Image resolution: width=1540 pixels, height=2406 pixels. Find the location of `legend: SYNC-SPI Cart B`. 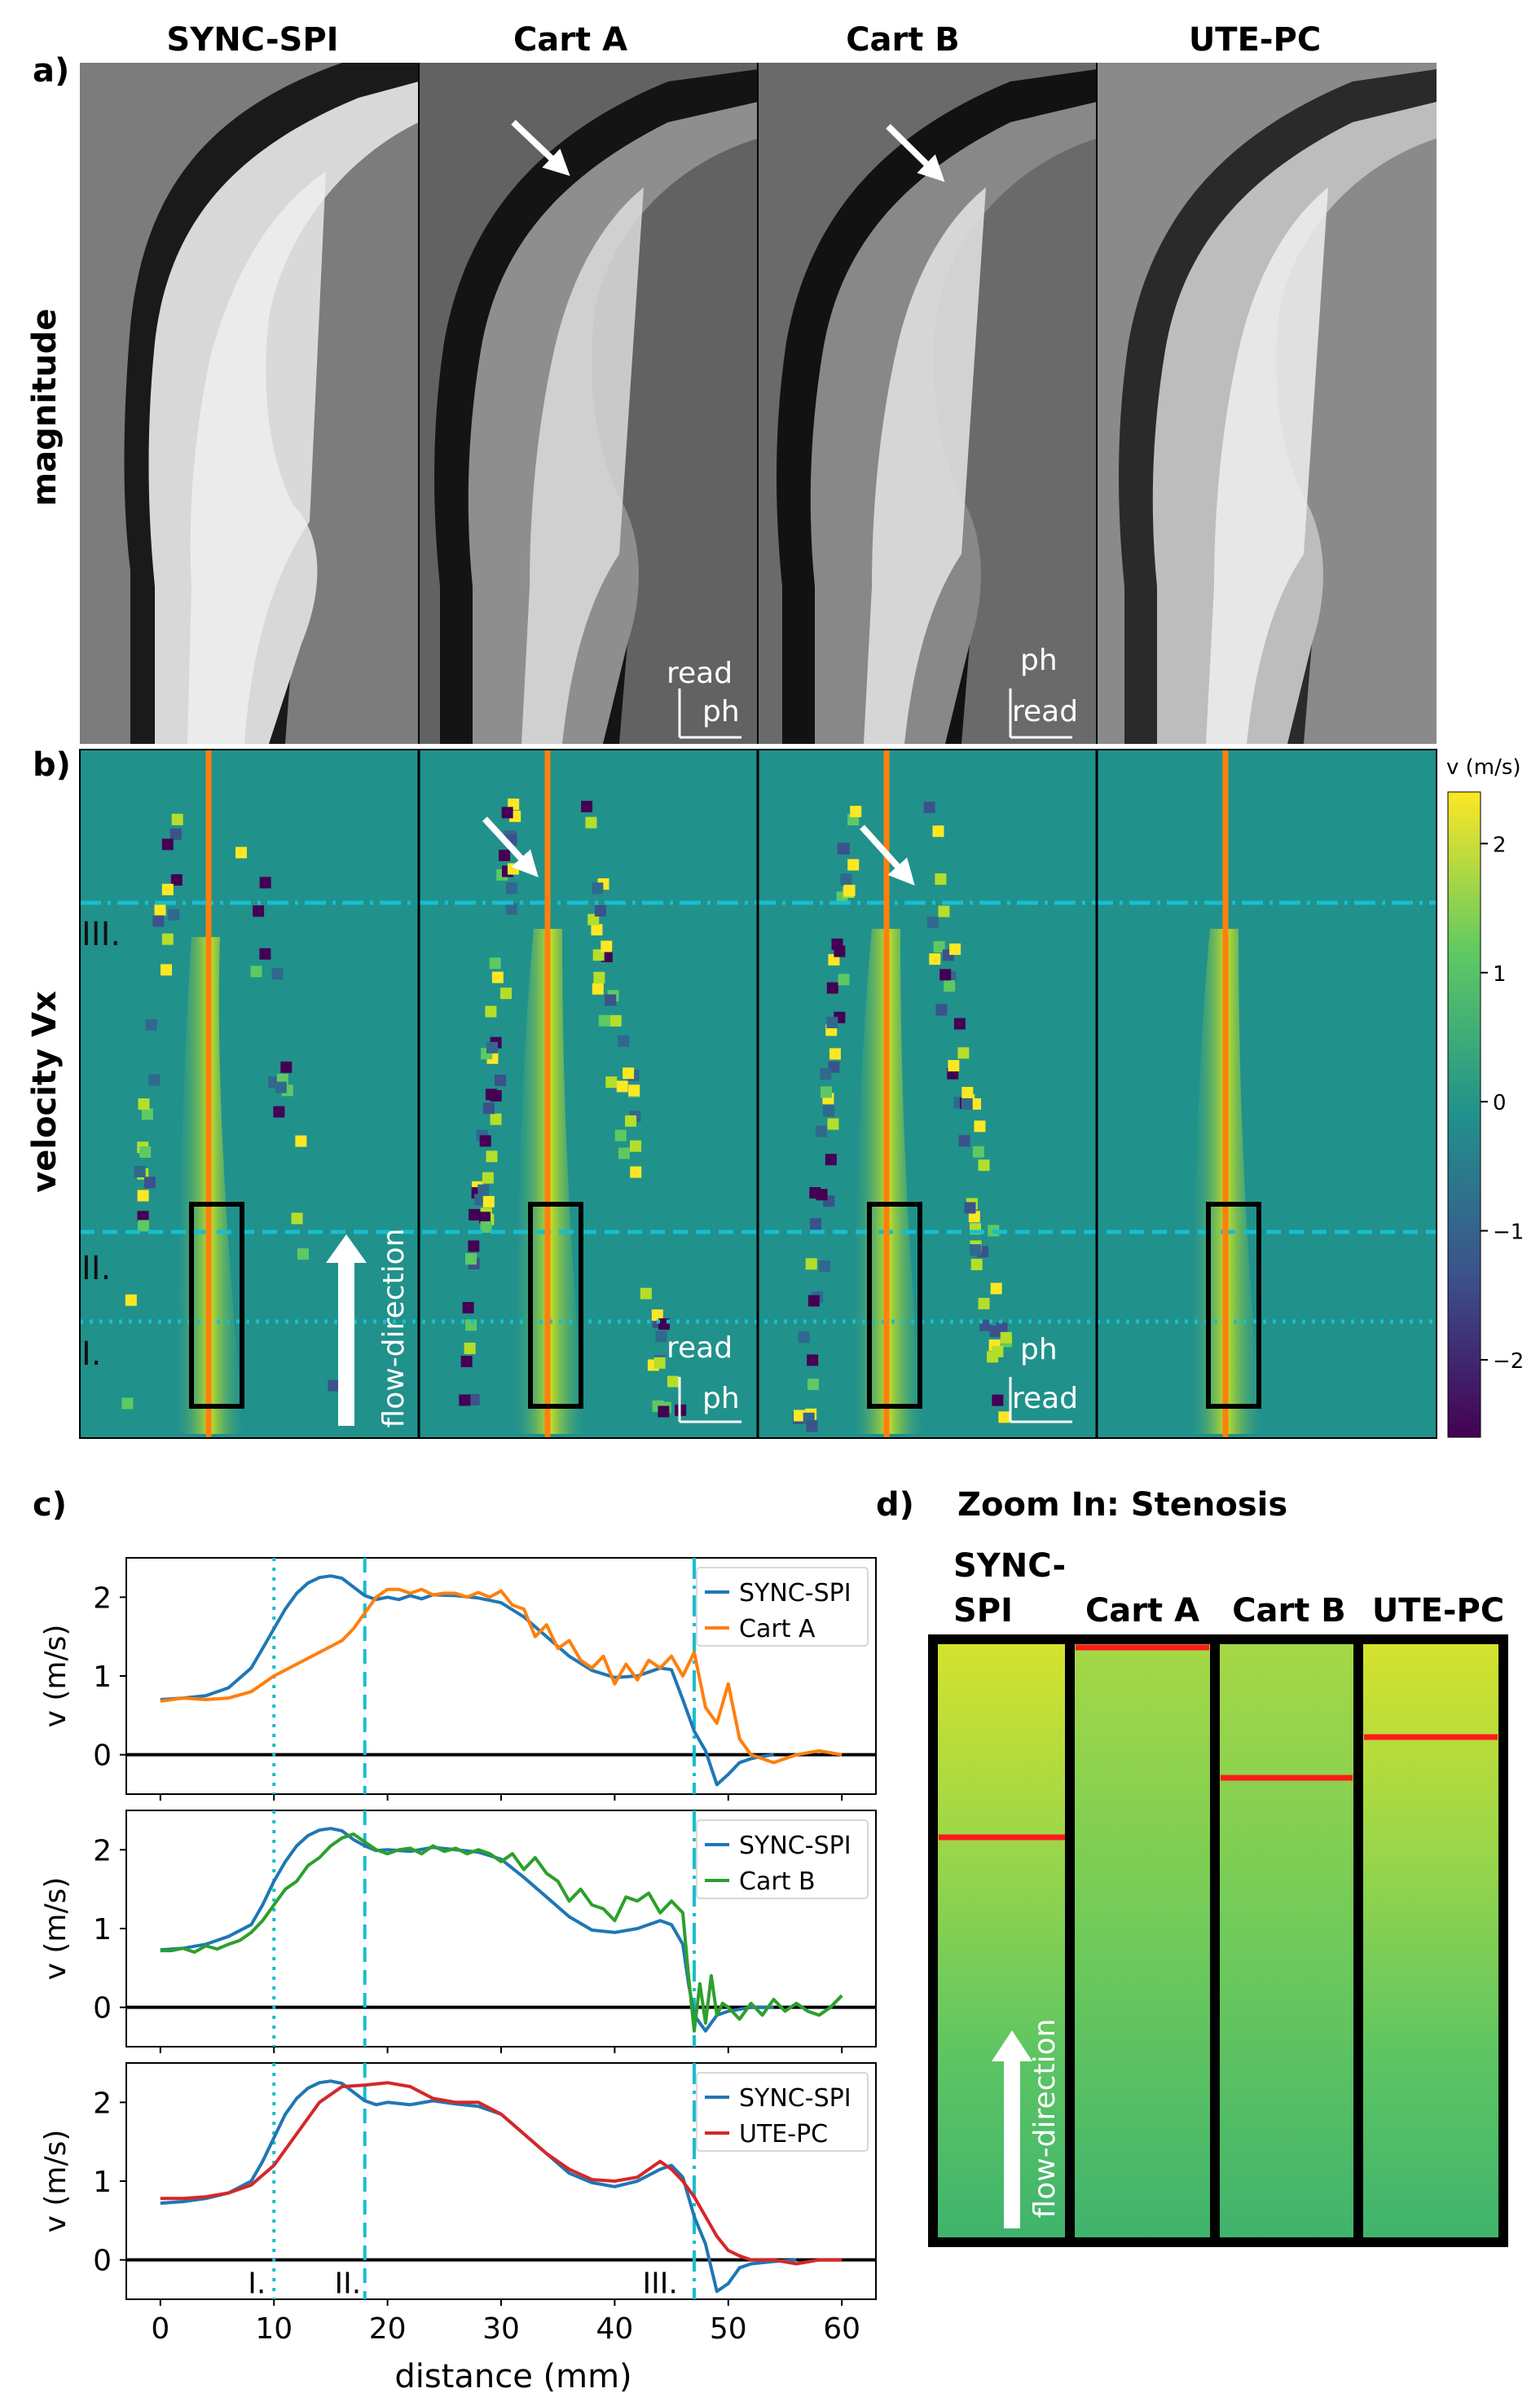

legend: SYNC-SPI Cart B is located at coordinates (782, 1859).